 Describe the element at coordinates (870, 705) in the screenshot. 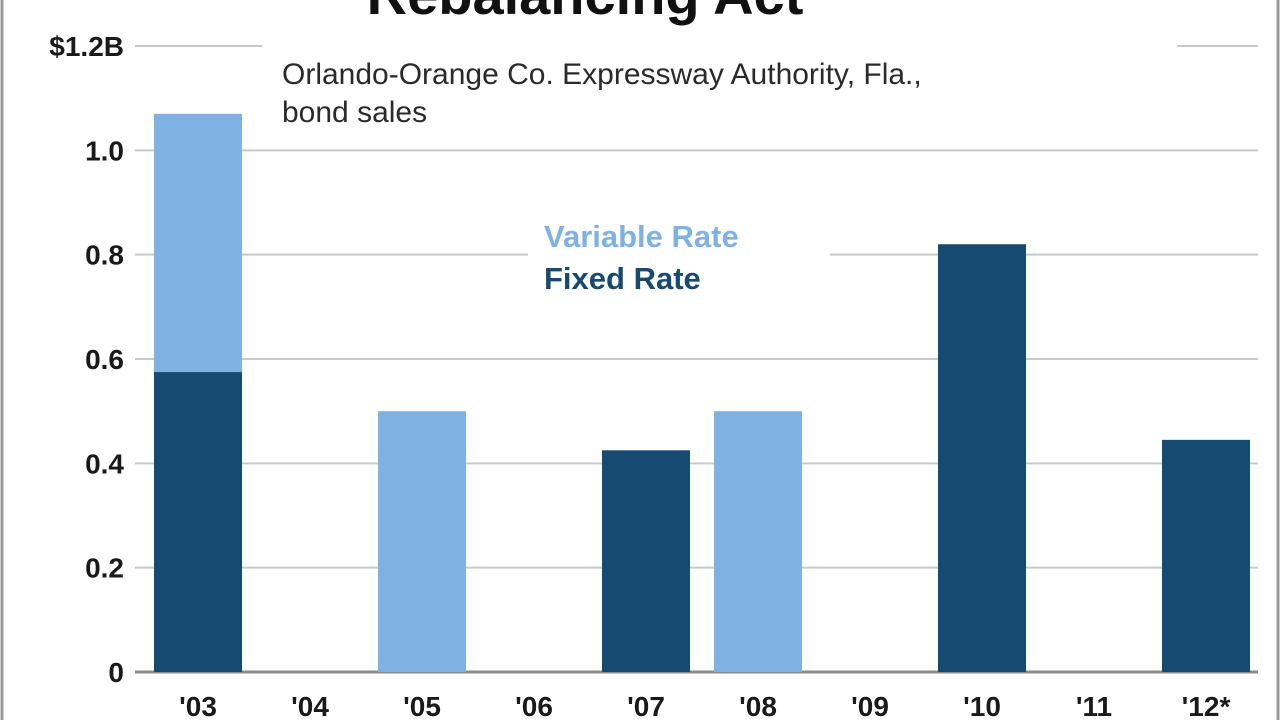

I see `x-tick-label: '09` at that location.